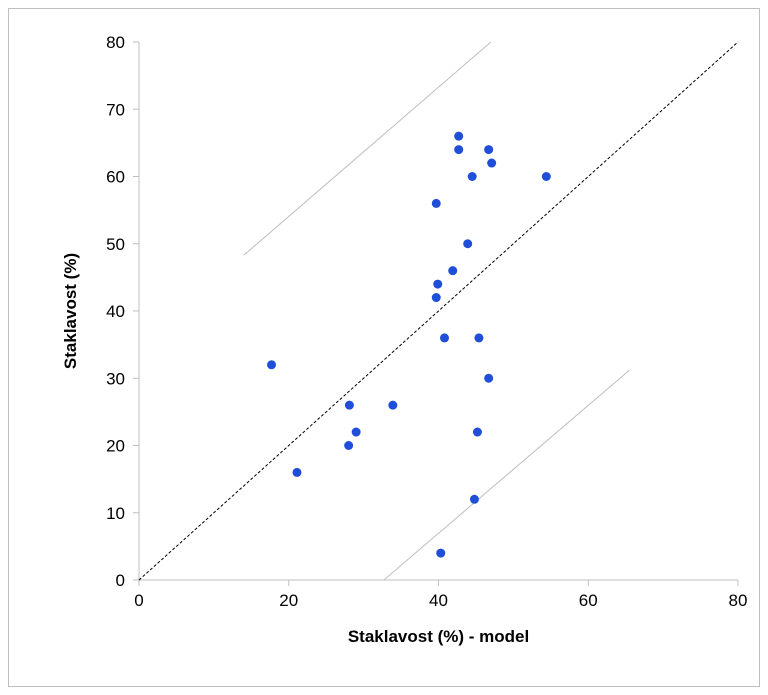  I want to click on y-tick-label: 60, so click(115, 177).